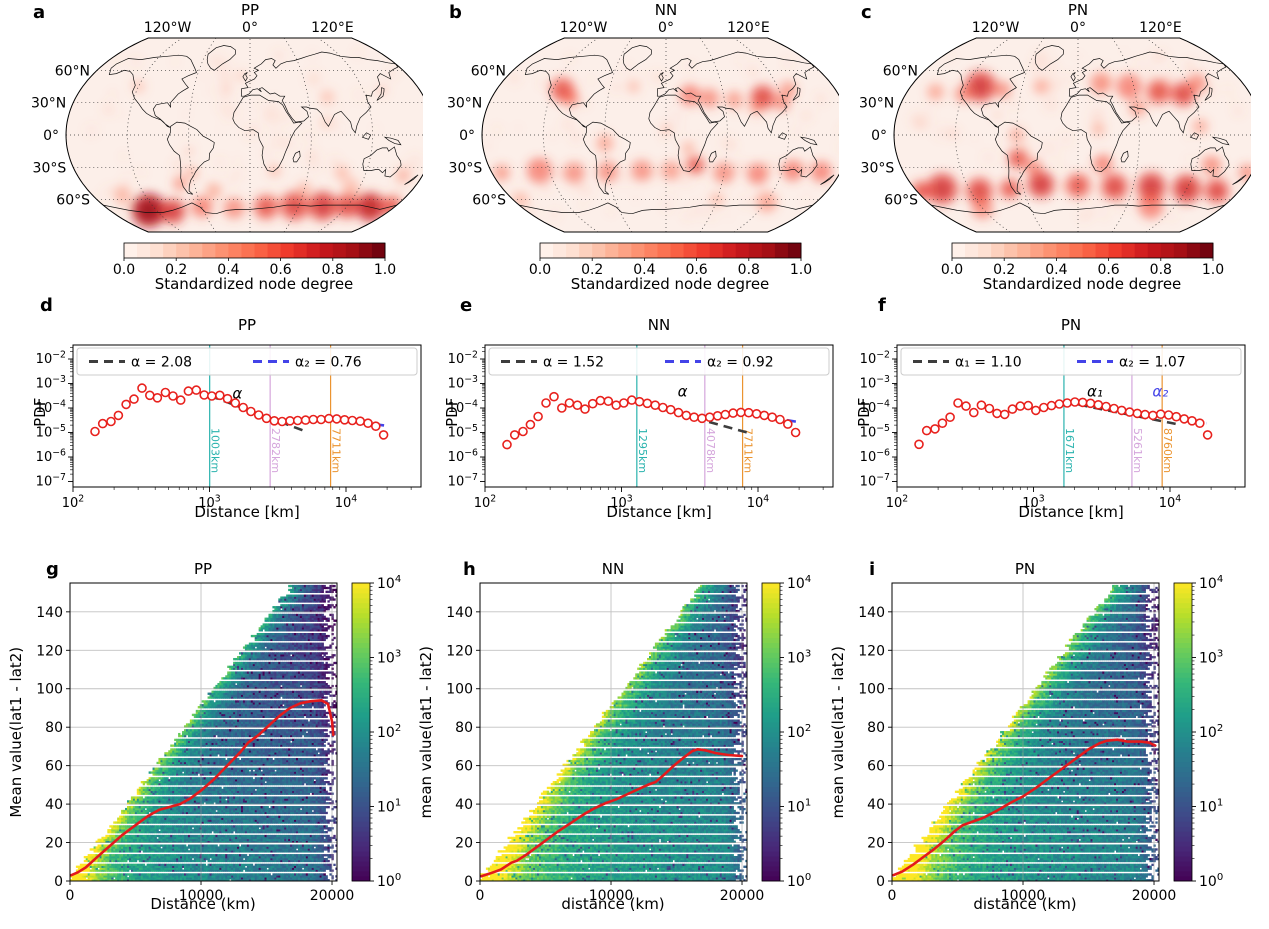  Describe the element at coordinates (613, 569) in the screenshot. I see `panel-title-h: NN` at that location.